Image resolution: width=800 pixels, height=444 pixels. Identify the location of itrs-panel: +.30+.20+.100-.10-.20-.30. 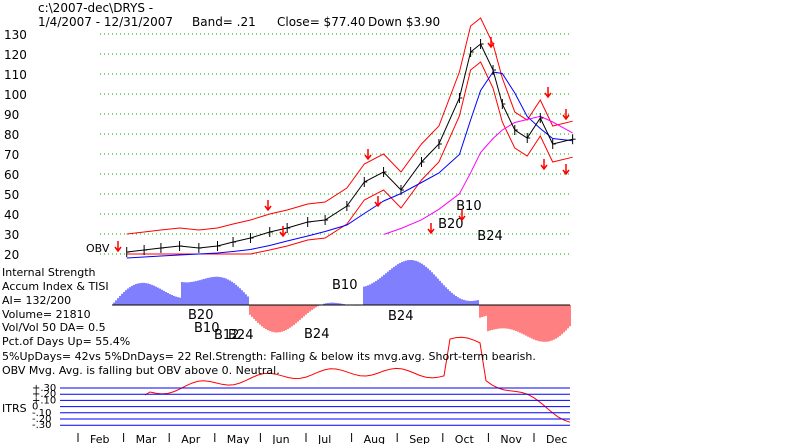
(301, 407).